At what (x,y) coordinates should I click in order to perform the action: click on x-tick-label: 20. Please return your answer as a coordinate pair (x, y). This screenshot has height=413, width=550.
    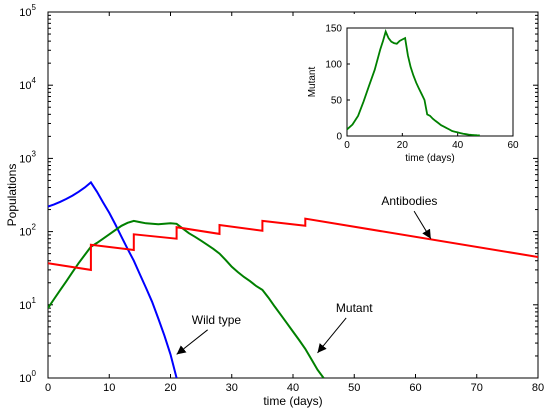
    Looking at the image, I should click on (170, 388).